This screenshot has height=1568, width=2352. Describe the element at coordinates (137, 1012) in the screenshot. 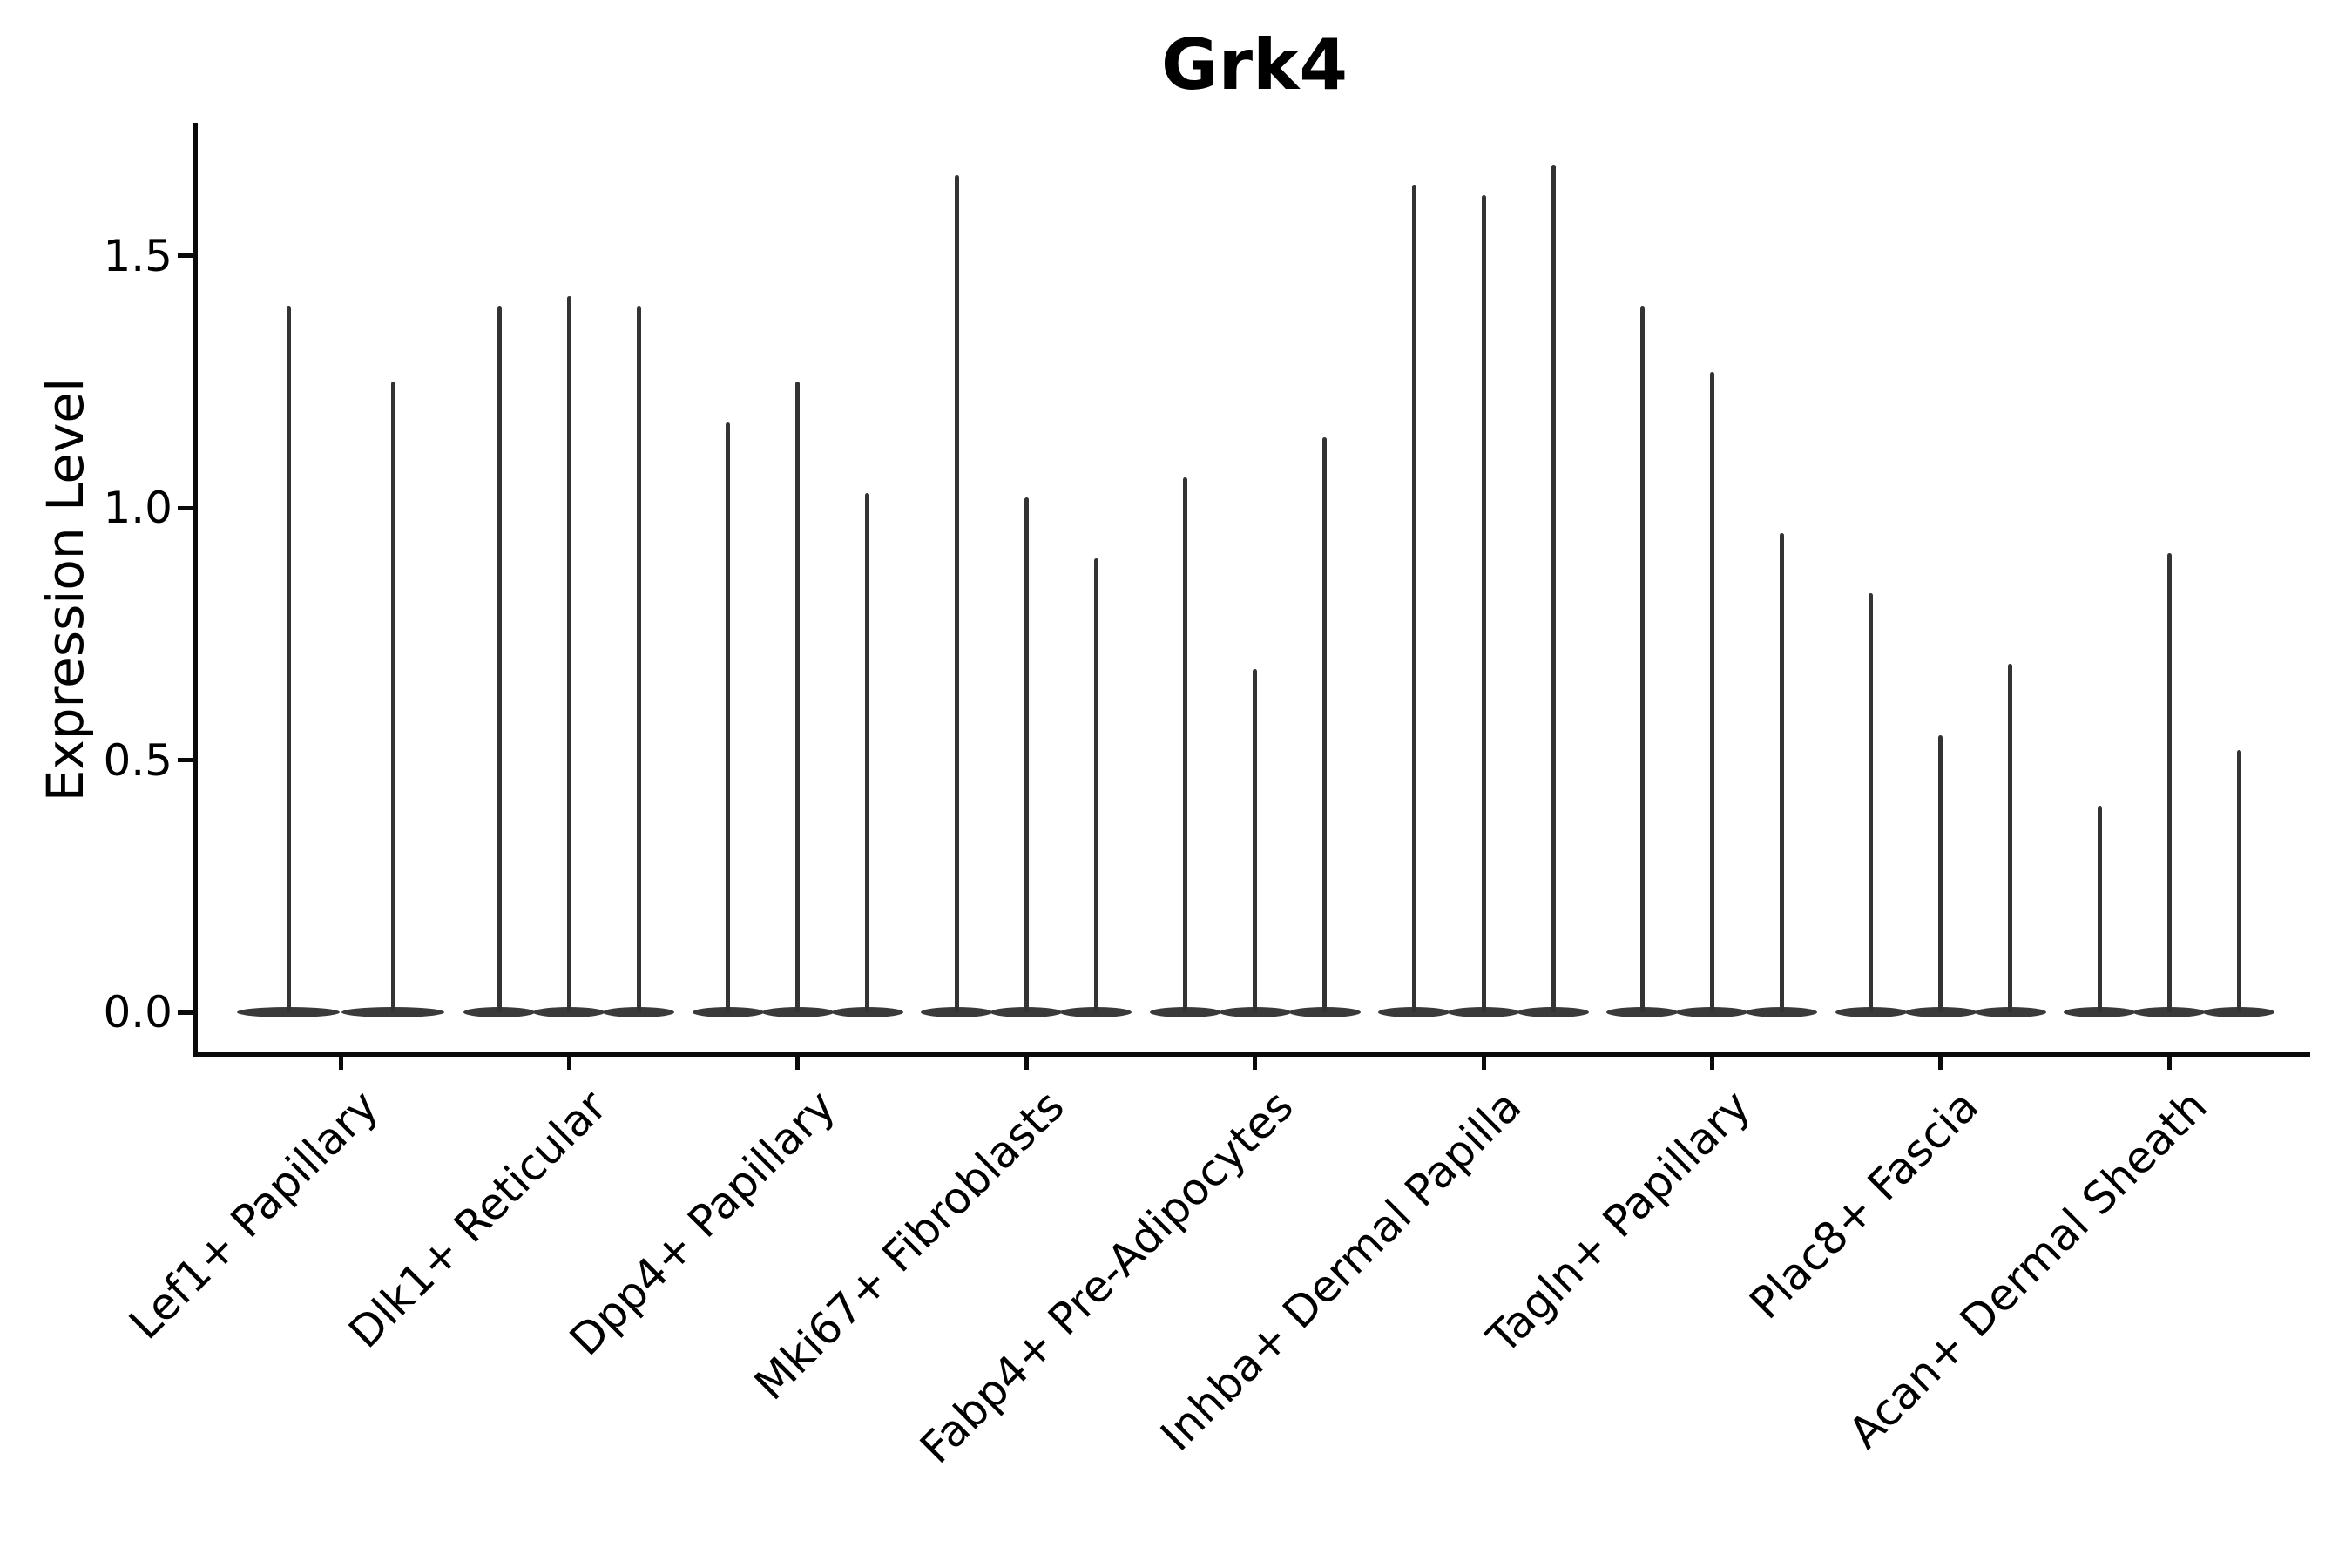

I see `y-tick-label: 0.0` at that location.